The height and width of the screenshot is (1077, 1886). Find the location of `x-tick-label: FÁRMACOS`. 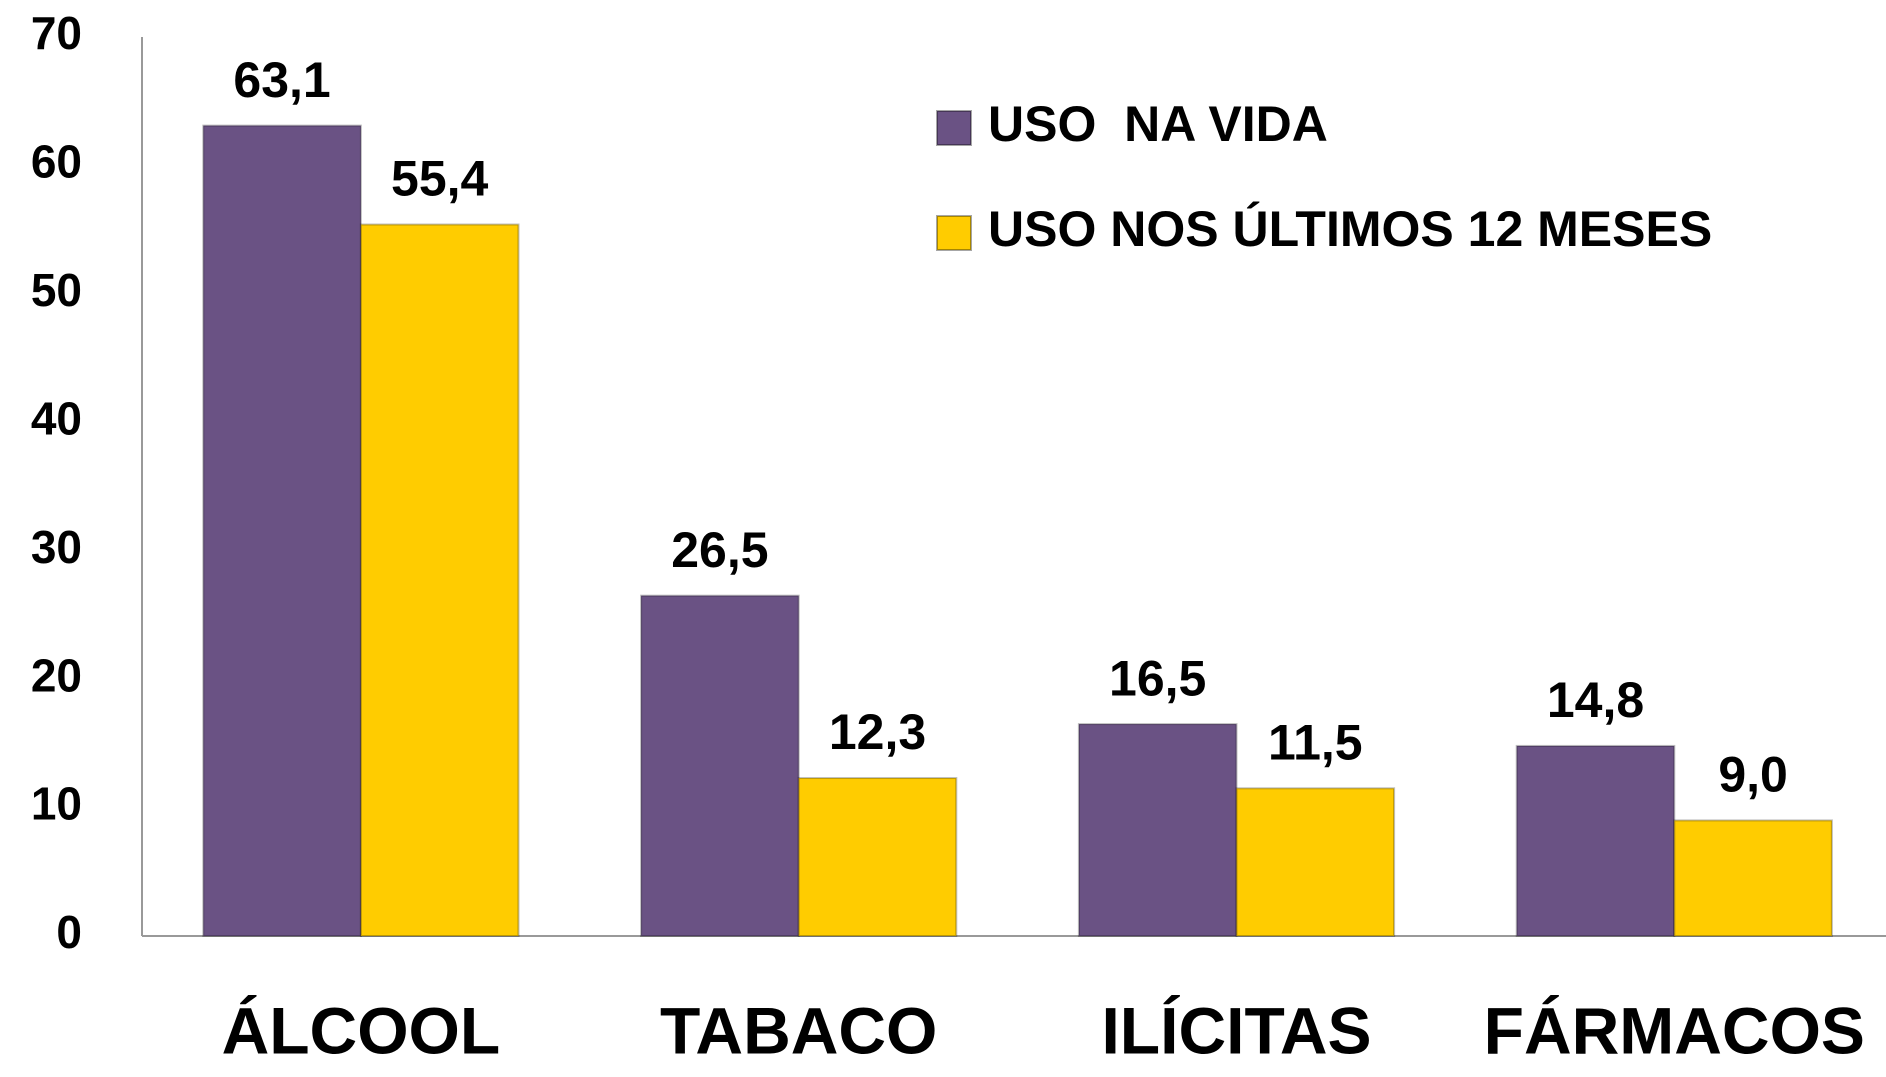

x-tick-label: FÁRMACOS is located at coordinates (1674, 1030).